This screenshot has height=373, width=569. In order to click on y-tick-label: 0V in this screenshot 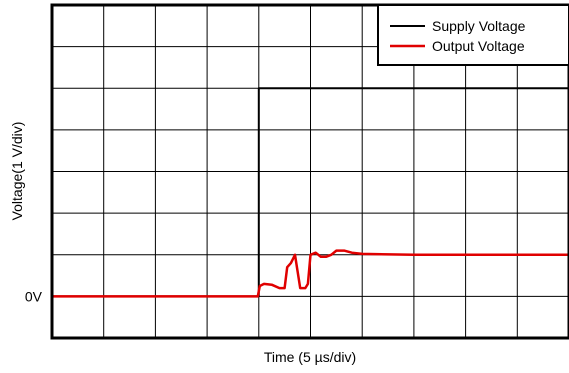, I will do `click(34, 296)`.